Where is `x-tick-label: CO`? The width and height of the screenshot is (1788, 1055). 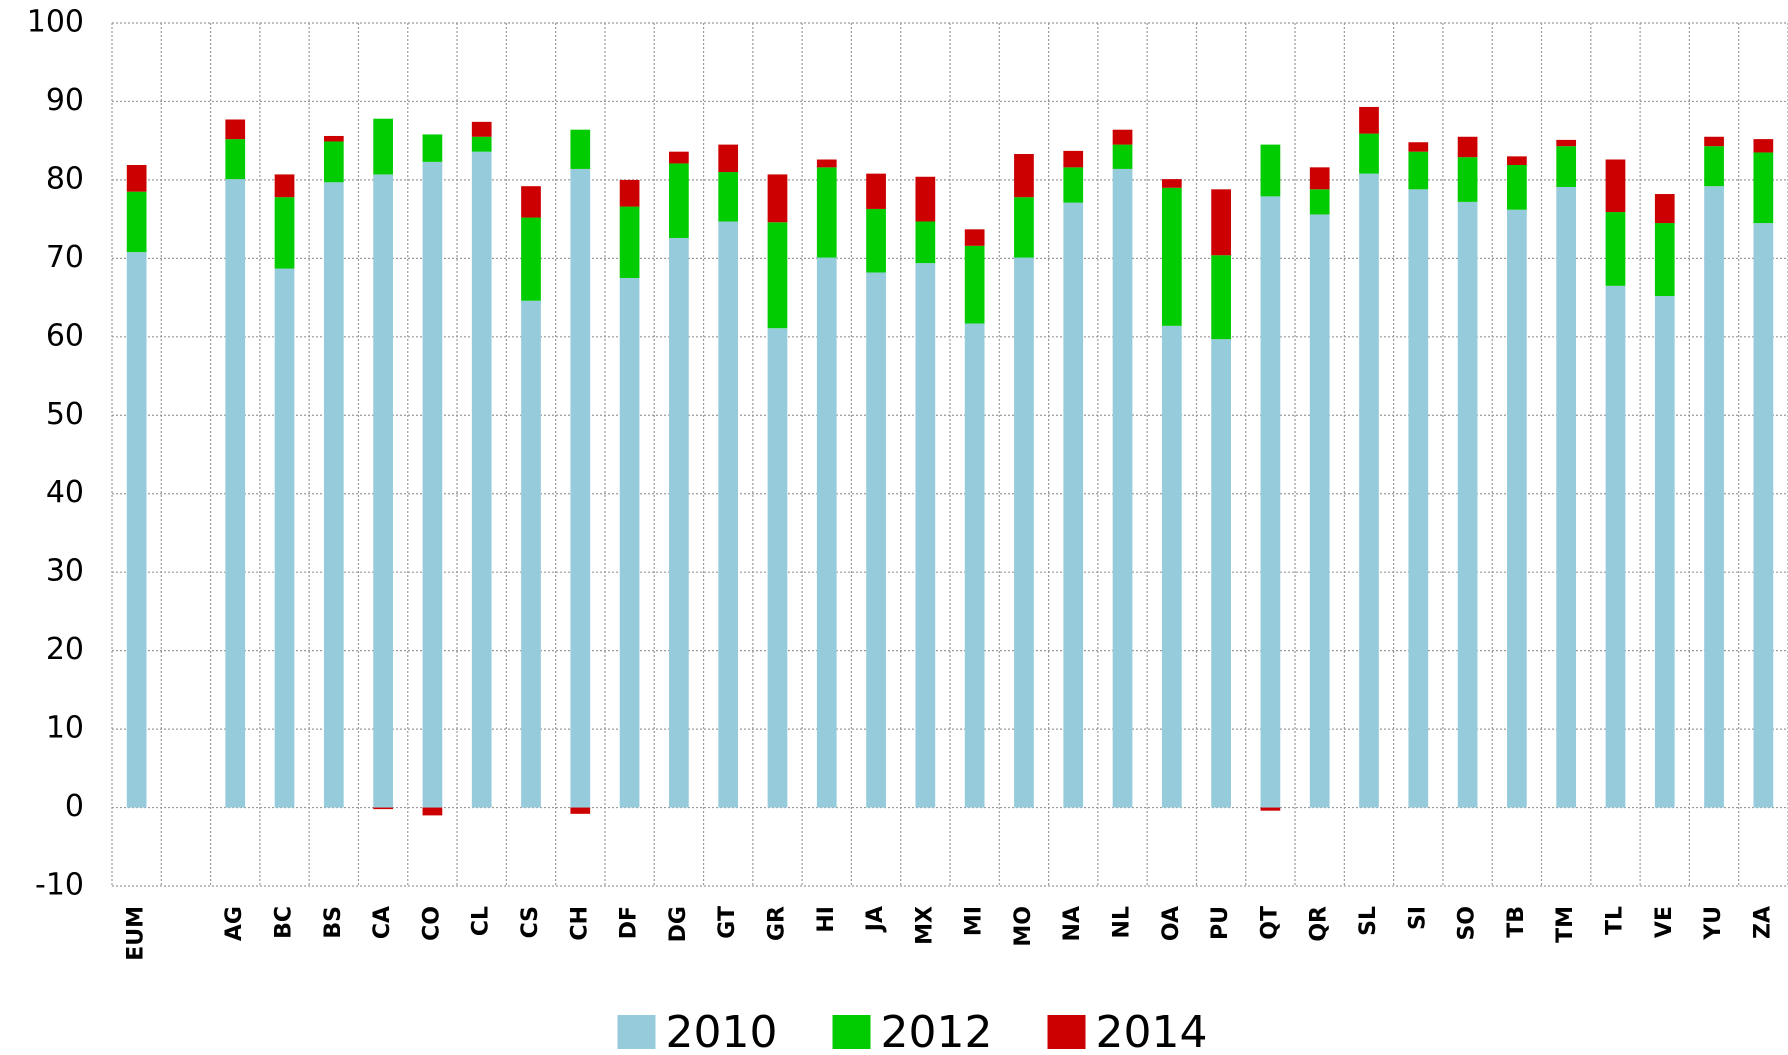 x-tick-label: CO is located at coordinates (431, 923).